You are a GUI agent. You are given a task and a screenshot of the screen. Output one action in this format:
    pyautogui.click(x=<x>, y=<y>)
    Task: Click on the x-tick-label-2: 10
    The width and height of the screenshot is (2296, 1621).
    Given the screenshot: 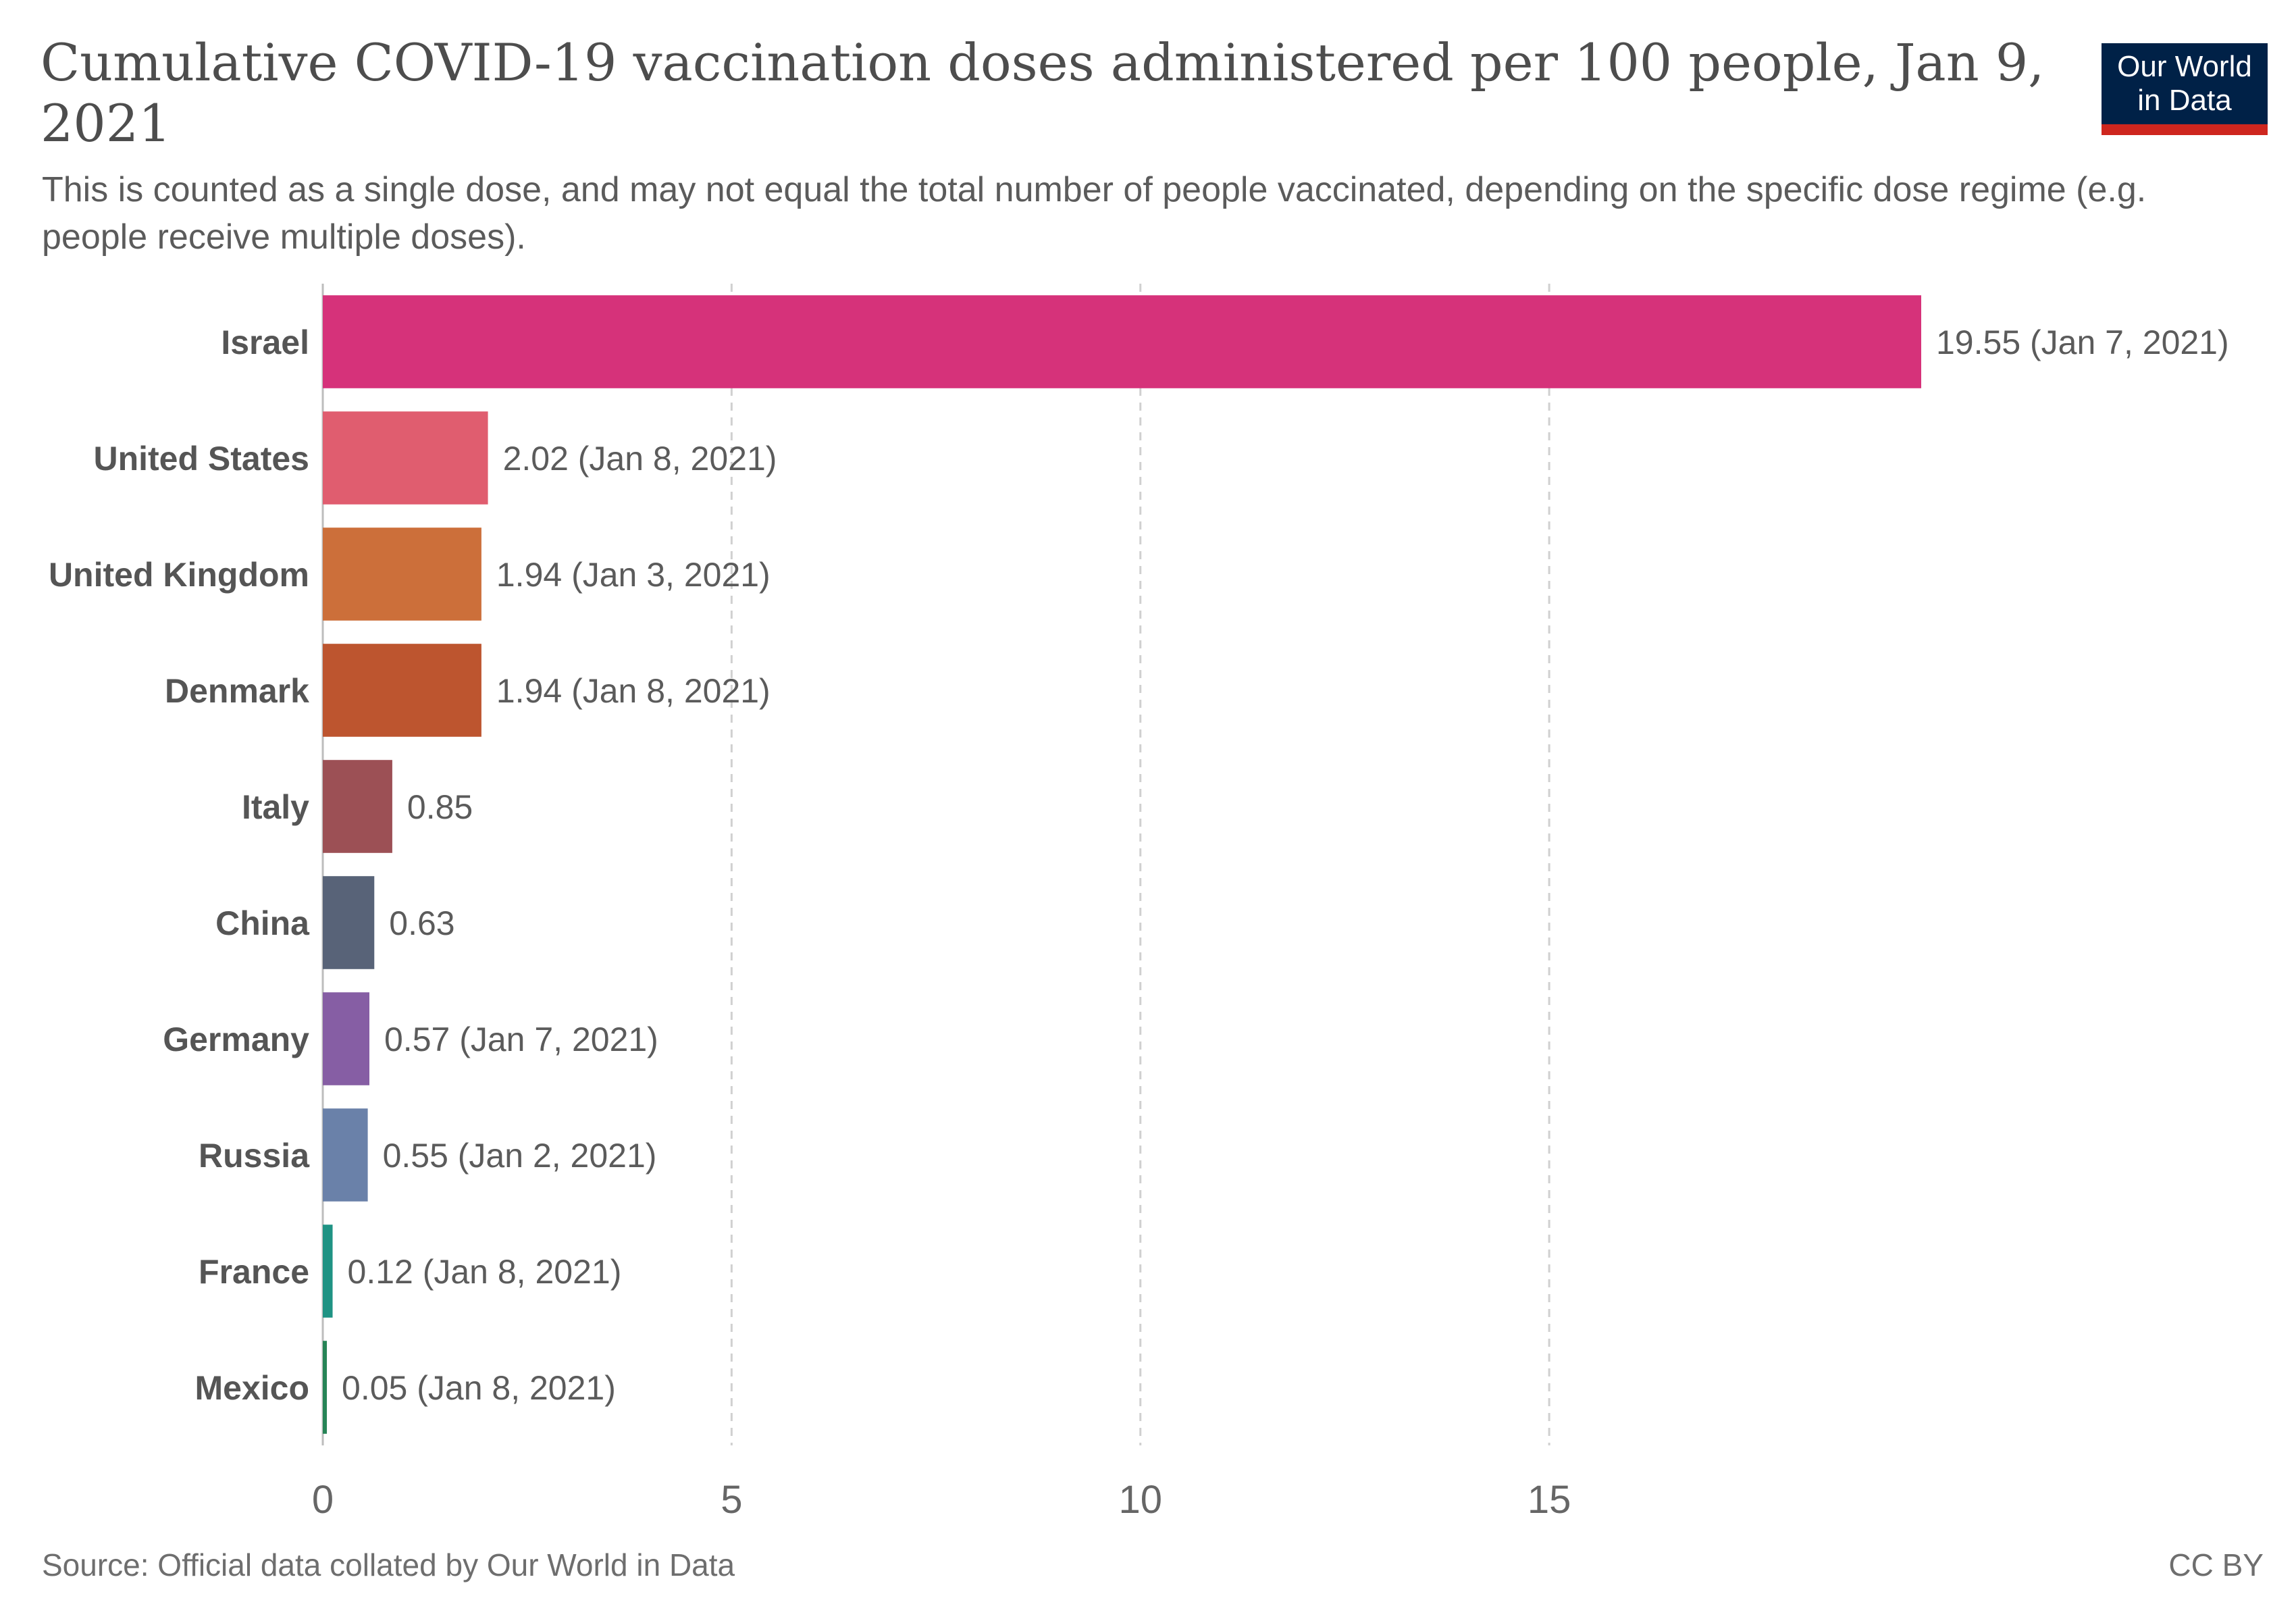 What is the action you would take?
    pyautogui.click(x=1140, y=1500)
    